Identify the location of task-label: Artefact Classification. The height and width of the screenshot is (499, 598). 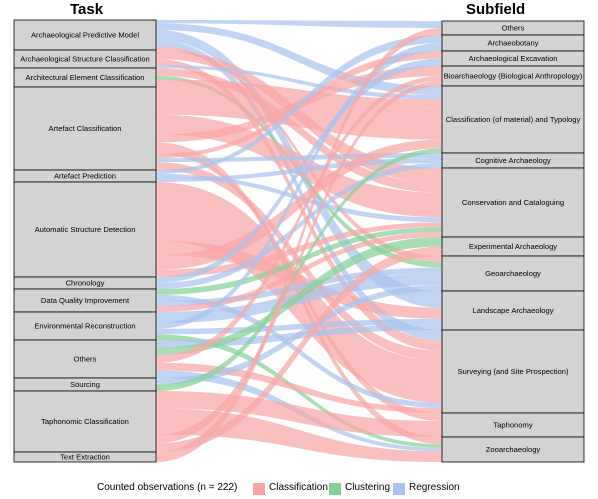
(84, 128).